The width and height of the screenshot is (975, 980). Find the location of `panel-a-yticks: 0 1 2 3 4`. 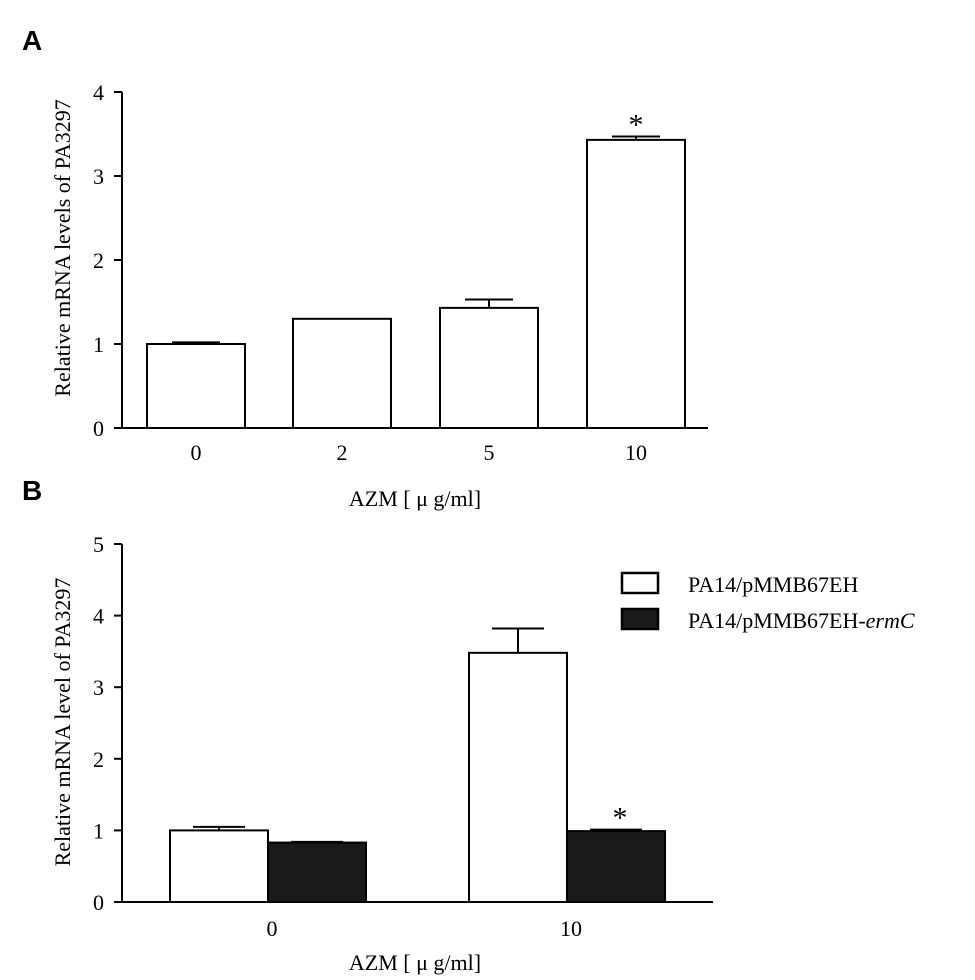

panel-a-yticks: 0 1 2 3 4 is located at coordinates (107, 260).